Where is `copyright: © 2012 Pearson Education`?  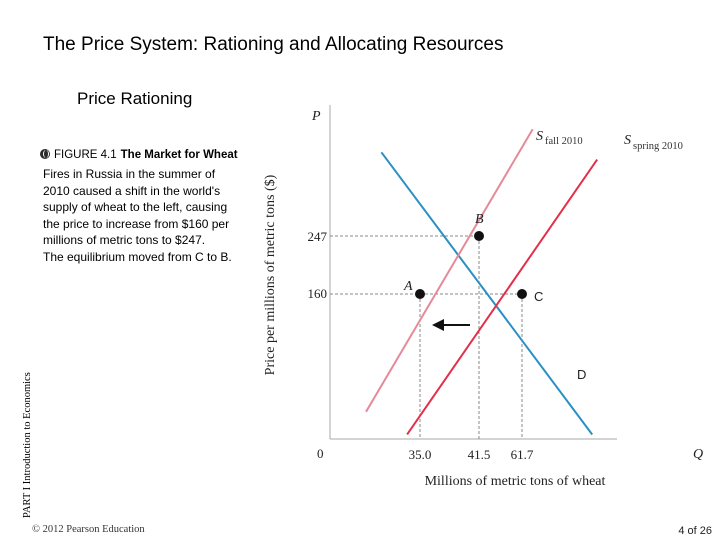 copyright: © 2012 Pearson Education is located at coordinates (88, 529).